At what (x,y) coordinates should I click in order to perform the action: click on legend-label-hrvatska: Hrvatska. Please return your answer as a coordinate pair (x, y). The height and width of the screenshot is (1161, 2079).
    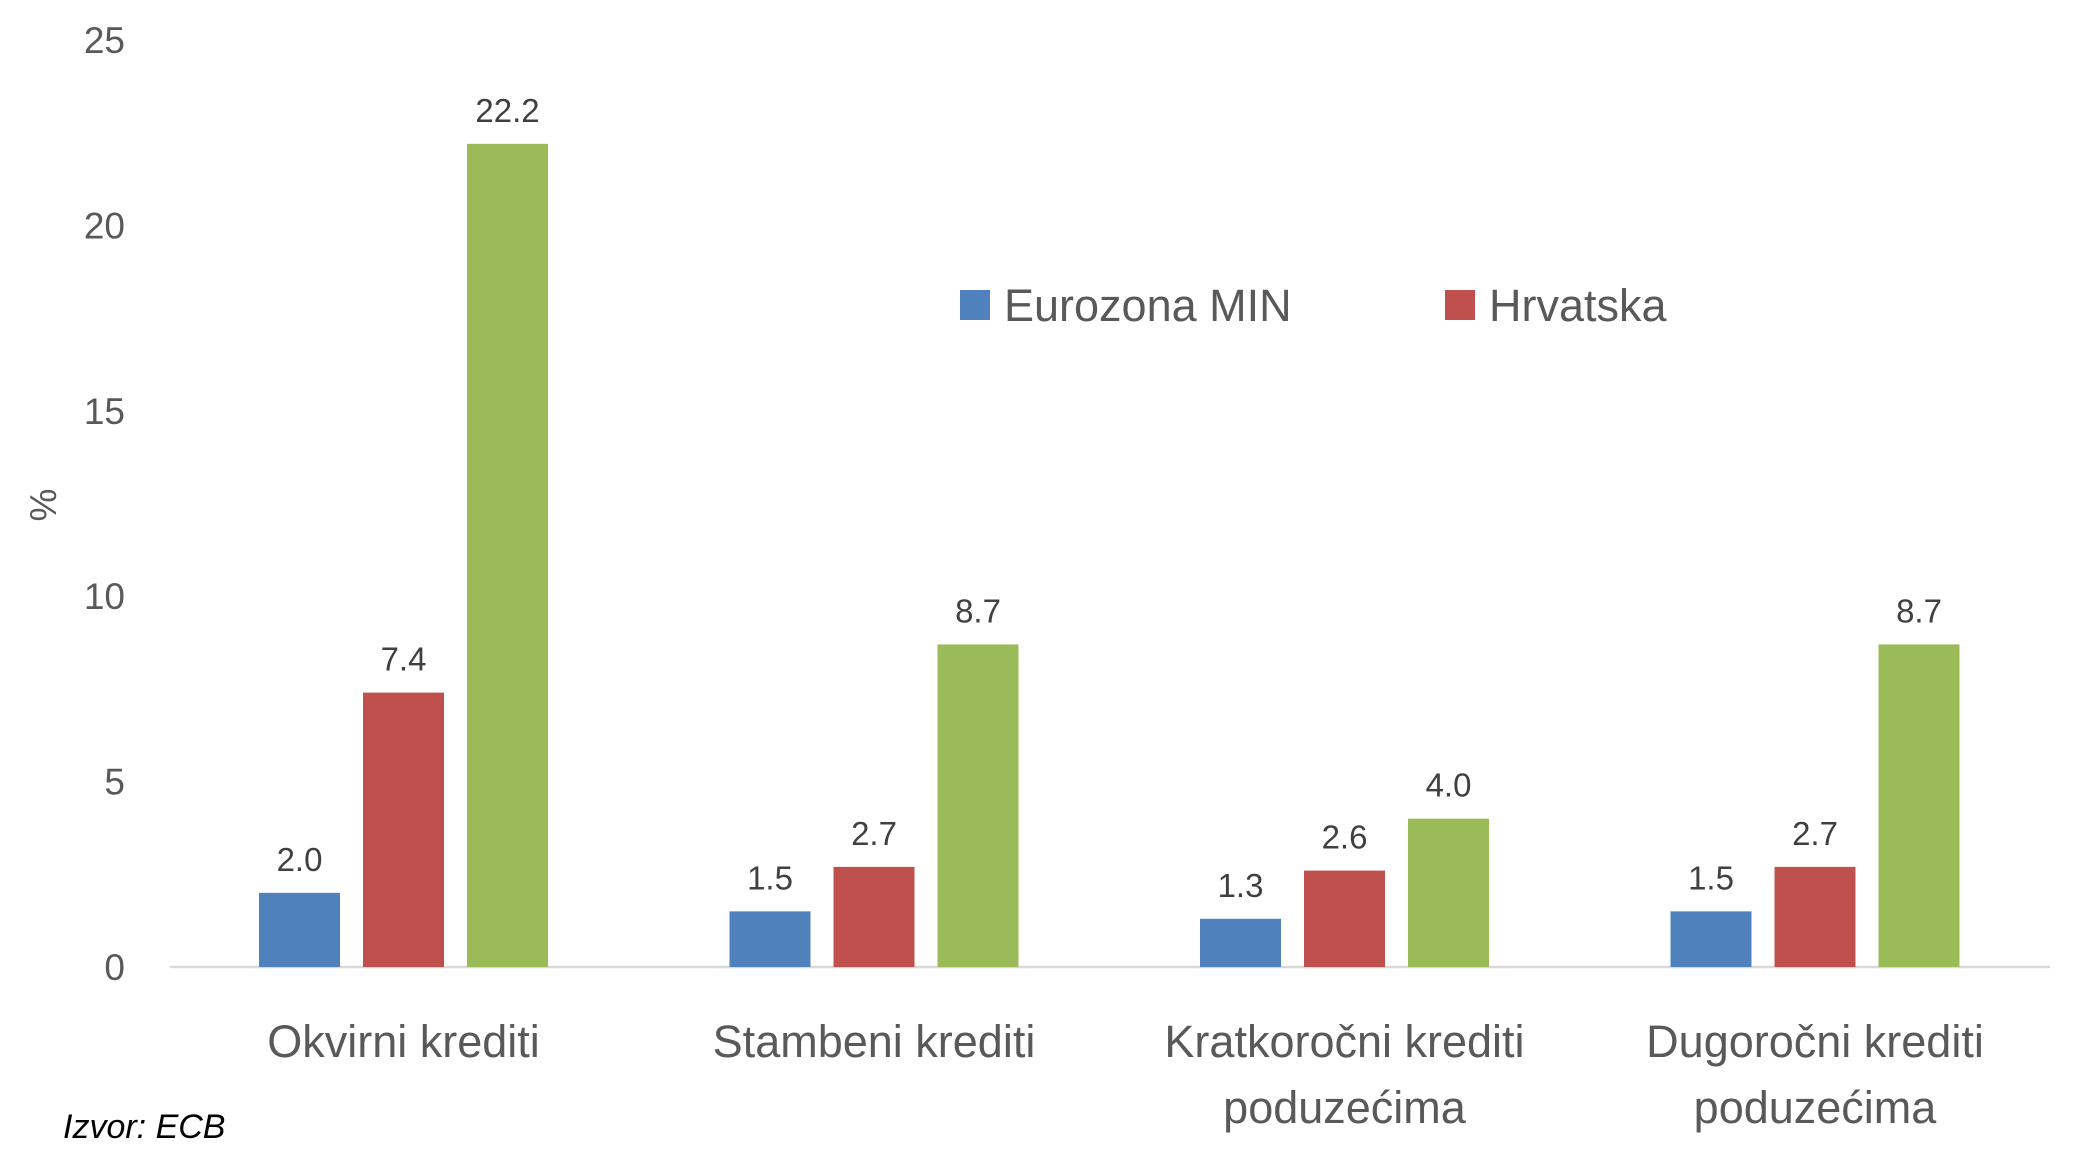
    Looking at the image, I should click on (1578, 305).